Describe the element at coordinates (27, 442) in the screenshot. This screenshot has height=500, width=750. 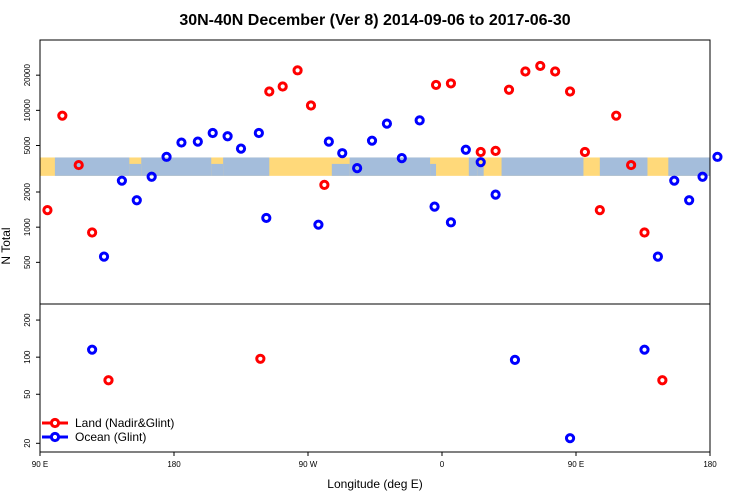
I see `lower-y-tick-label: 20` at that location.